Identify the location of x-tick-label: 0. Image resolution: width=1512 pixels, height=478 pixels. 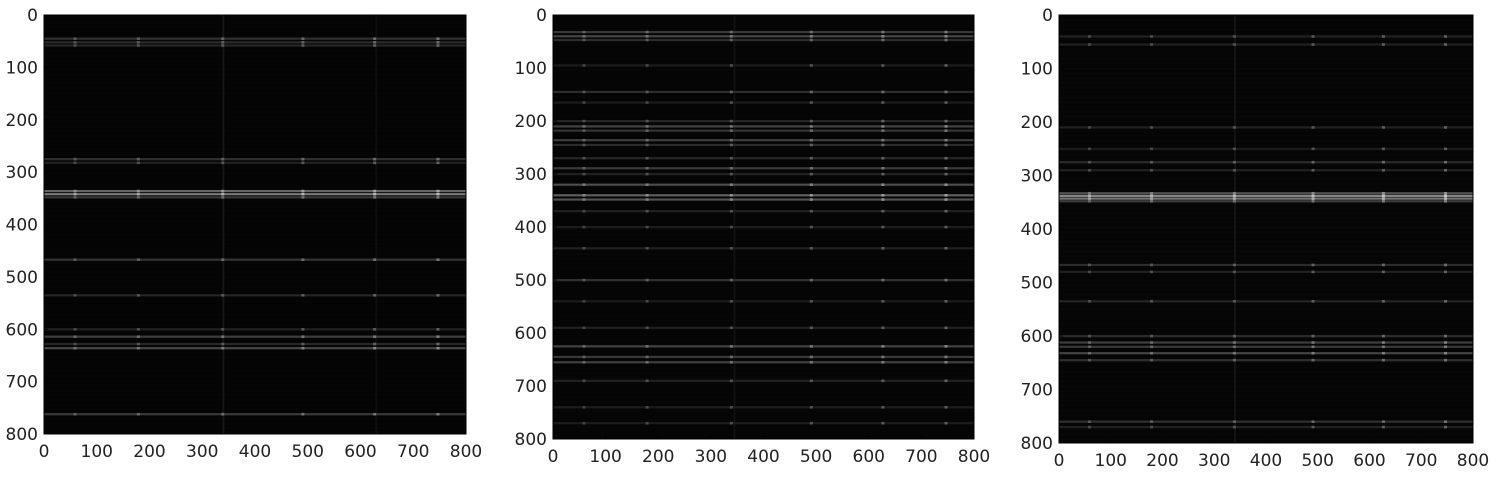
(553, 457).